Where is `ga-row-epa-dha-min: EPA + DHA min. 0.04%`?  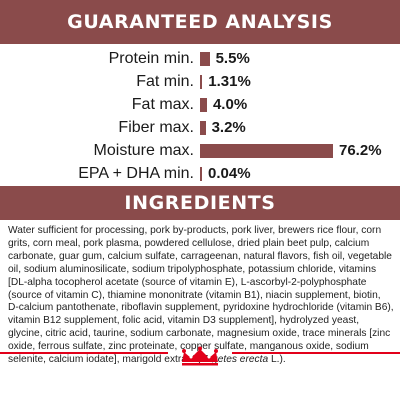 ga-row-epa-dha-min: EPA + DHA min. 0.04% is located at coordinates (200, 174).